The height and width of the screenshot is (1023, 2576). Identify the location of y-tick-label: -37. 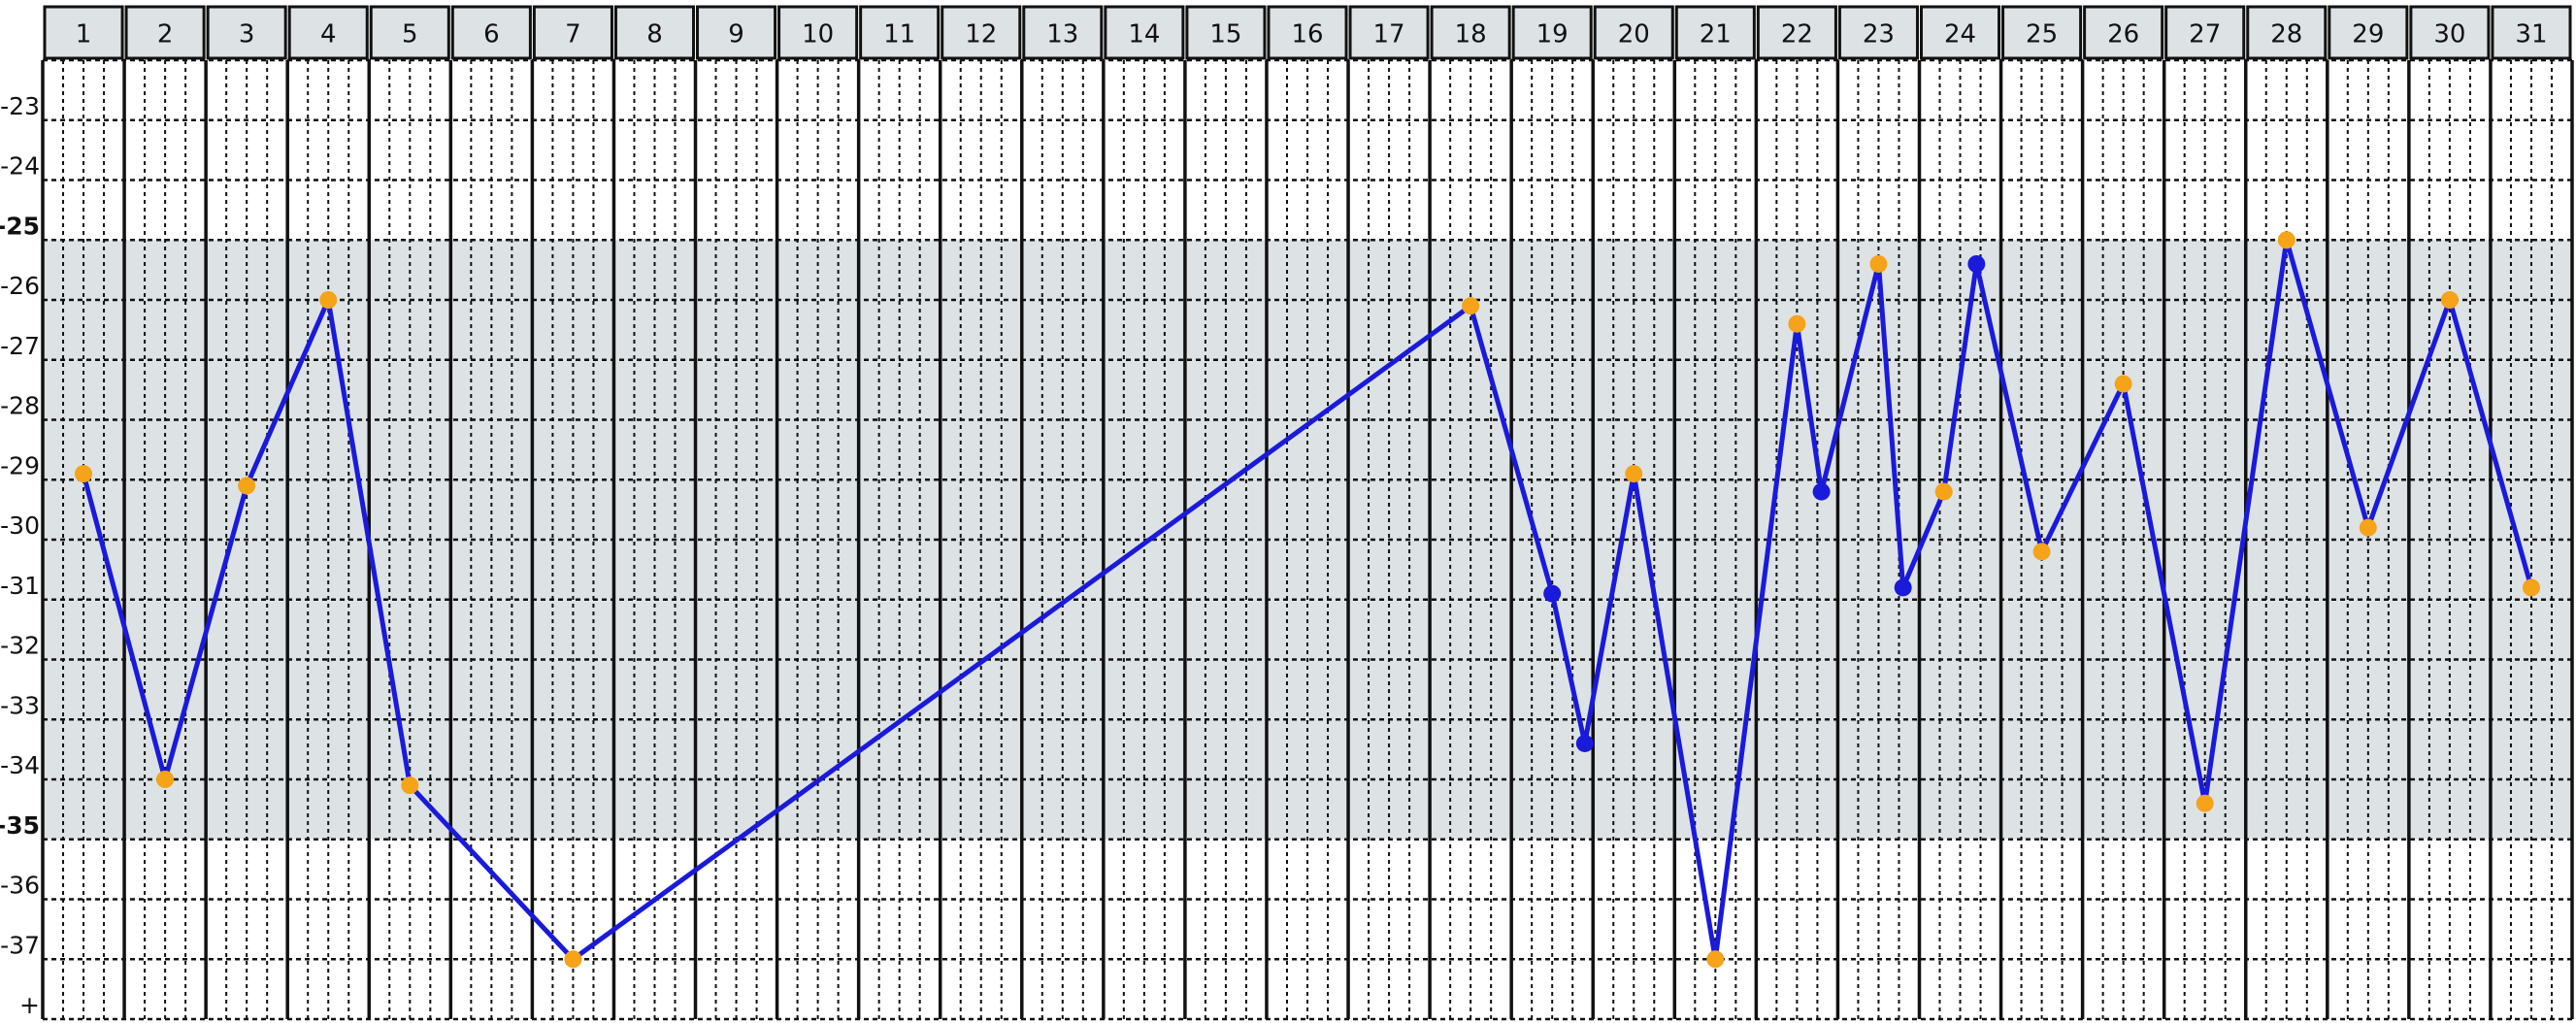
(20, 945).